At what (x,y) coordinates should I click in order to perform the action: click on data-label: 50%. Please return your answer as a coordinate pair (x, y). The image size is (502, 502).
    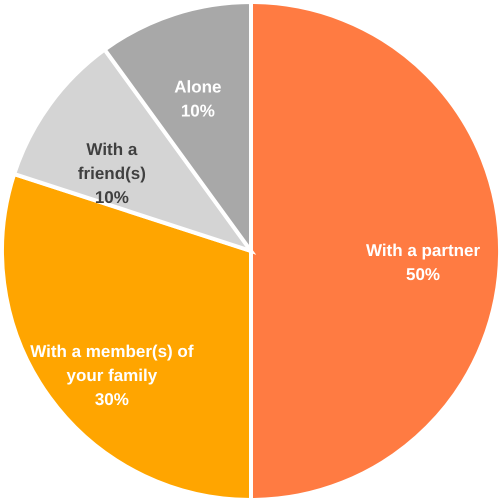
    Looking at the image, I should click on (423, 274).